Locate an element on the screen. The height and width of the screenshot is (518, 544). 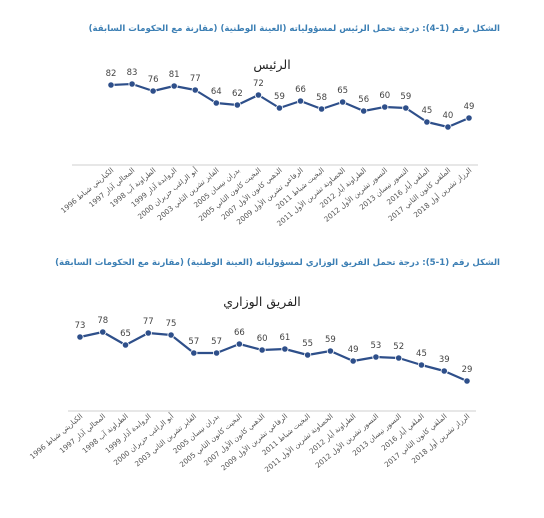
data-label: 55 is located at coordinates (307, 344).